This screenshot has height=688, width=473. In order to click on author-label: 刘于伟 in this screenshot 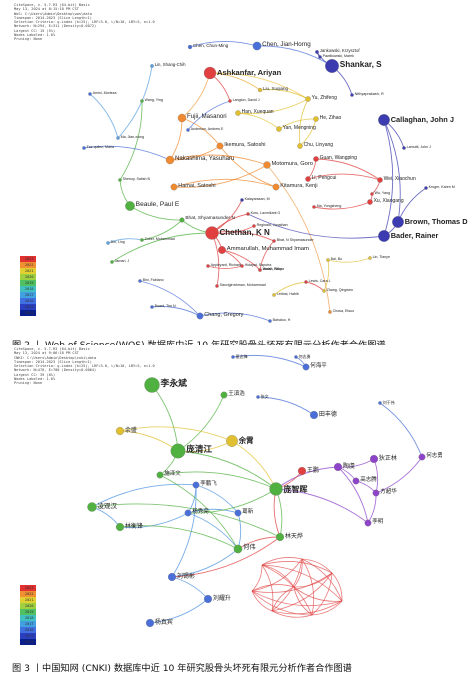, I will do `click(388, 402)`.